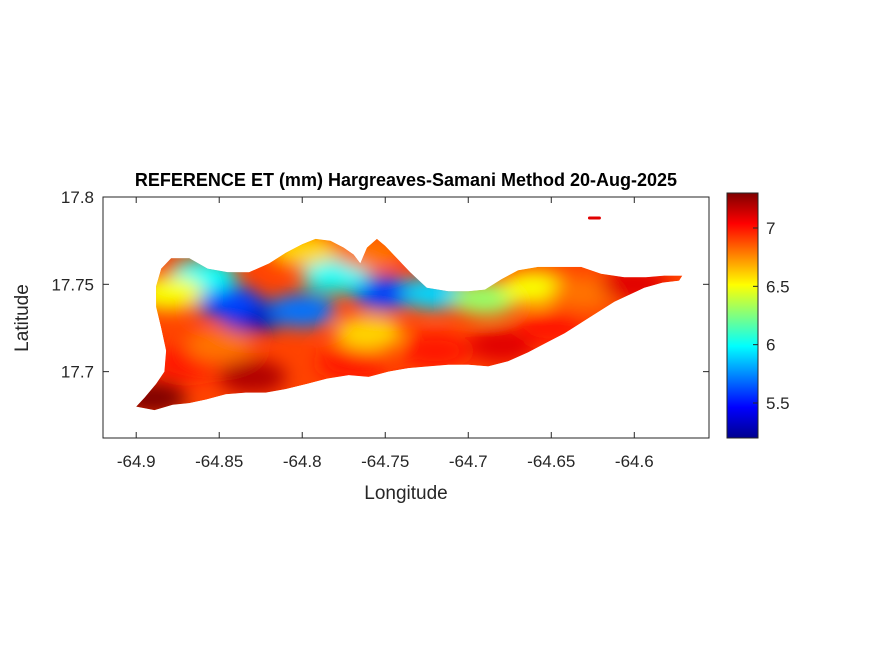 The width and height of the screenshot is (875, 656). What do you see at coordinates (770, 345) in the screenshot?
I see `colorbar-tick-label: 6` at bounding box center [770, 345].